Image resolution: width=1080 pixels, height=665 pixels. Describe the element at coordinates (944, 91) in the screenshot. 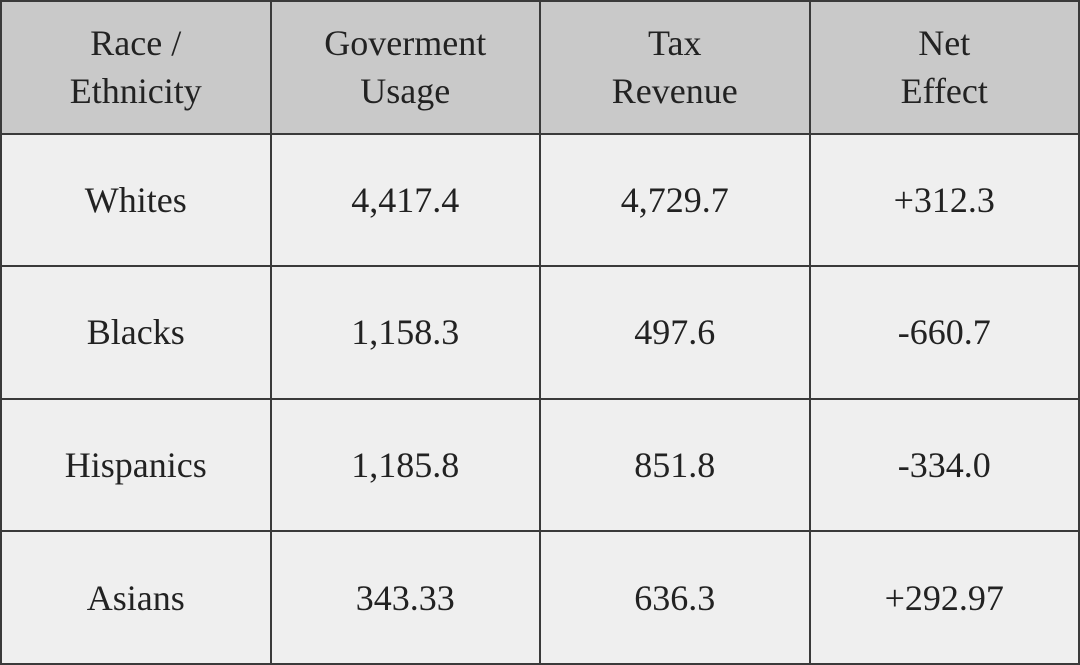

I see `header-line: Effect` at that location.